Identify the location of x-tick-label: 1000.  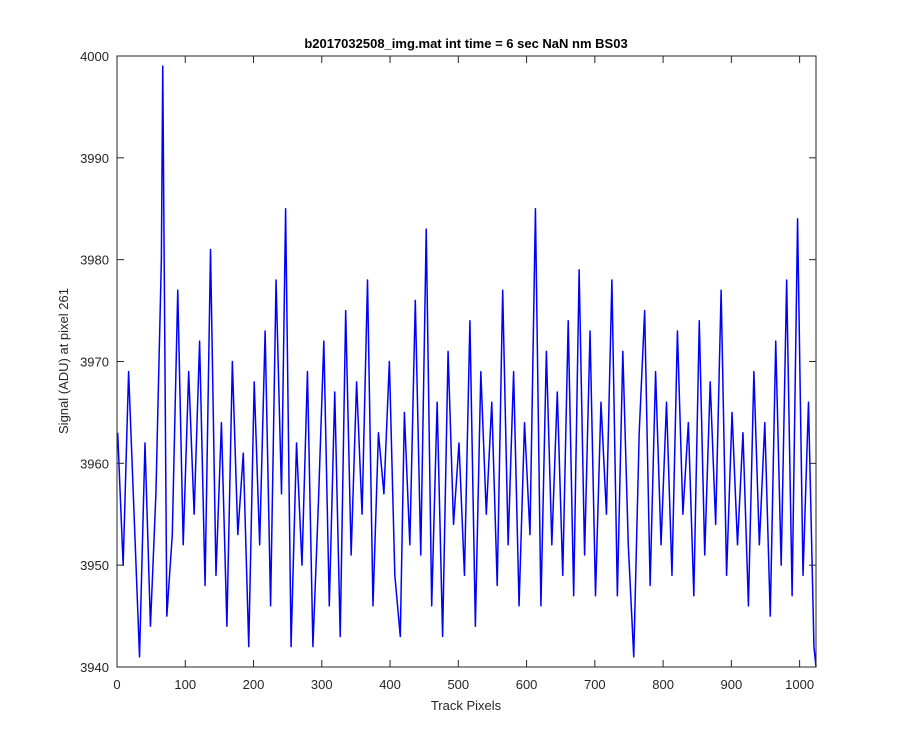
(799, 684).